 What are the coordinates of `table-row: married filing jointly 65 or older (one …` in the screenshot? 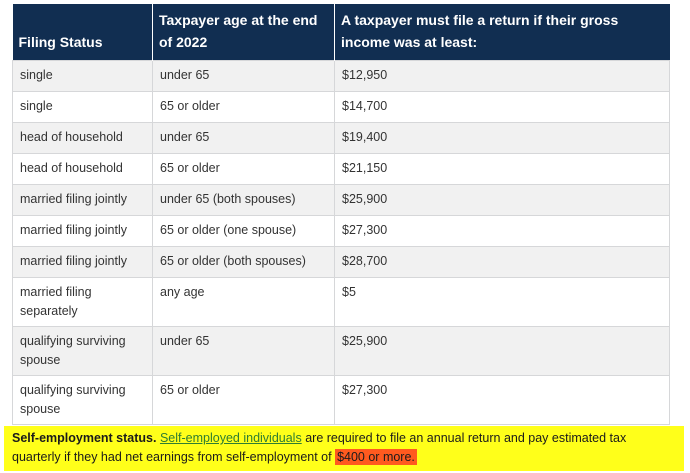 It's located at (341, 231).